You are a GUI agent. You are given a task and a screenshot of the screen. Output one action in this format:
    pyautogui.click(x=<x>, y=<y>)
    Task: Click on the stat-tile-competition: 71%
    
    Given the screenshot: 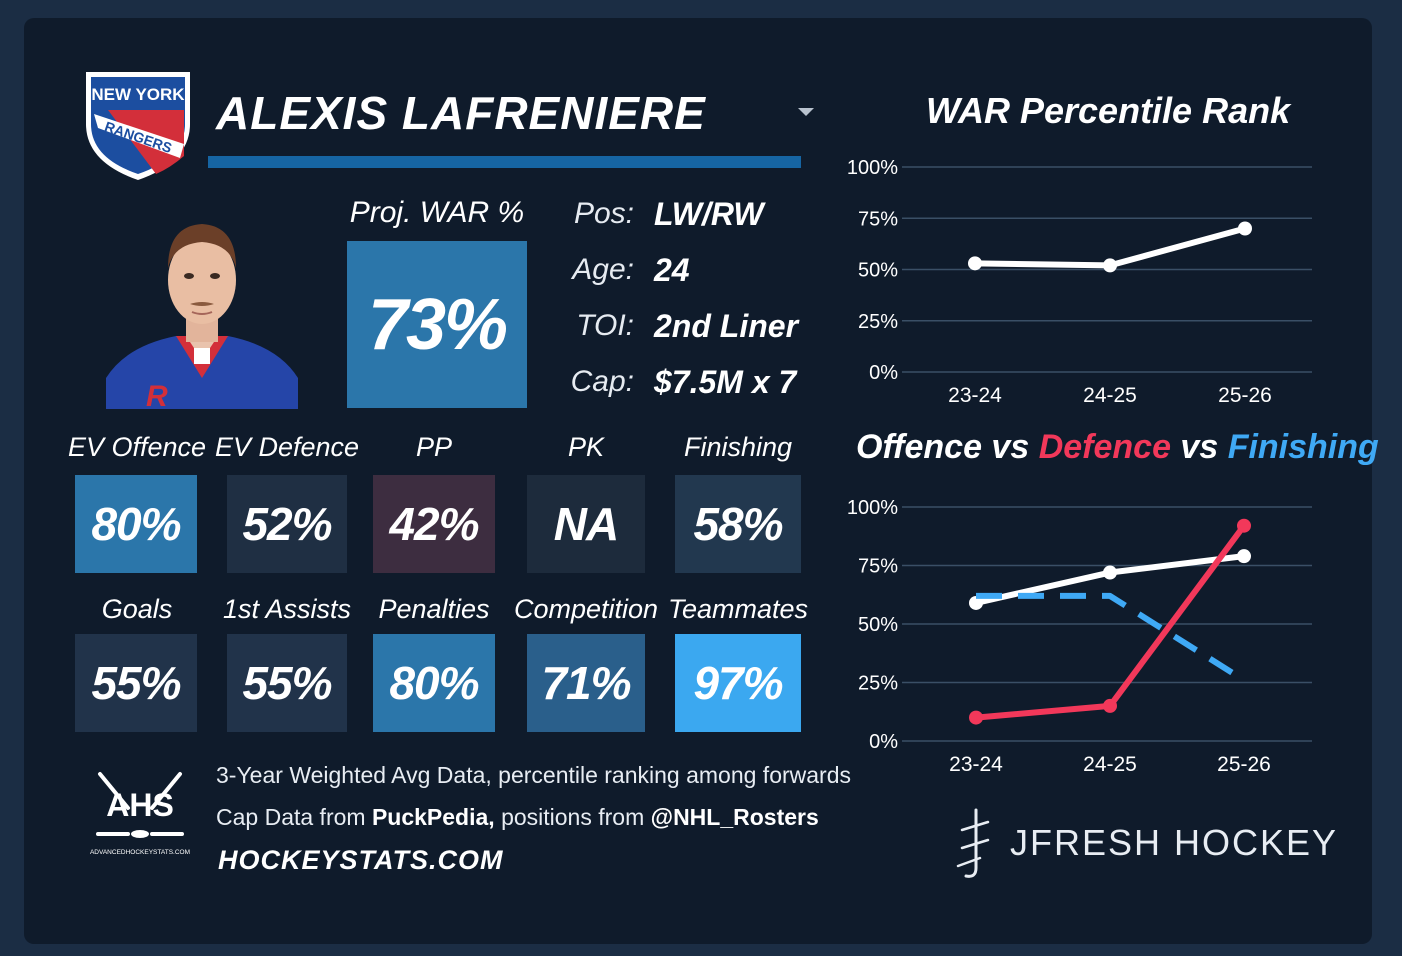 What is the action you would take?
    pyautogui.click(x=586, y=683)
    